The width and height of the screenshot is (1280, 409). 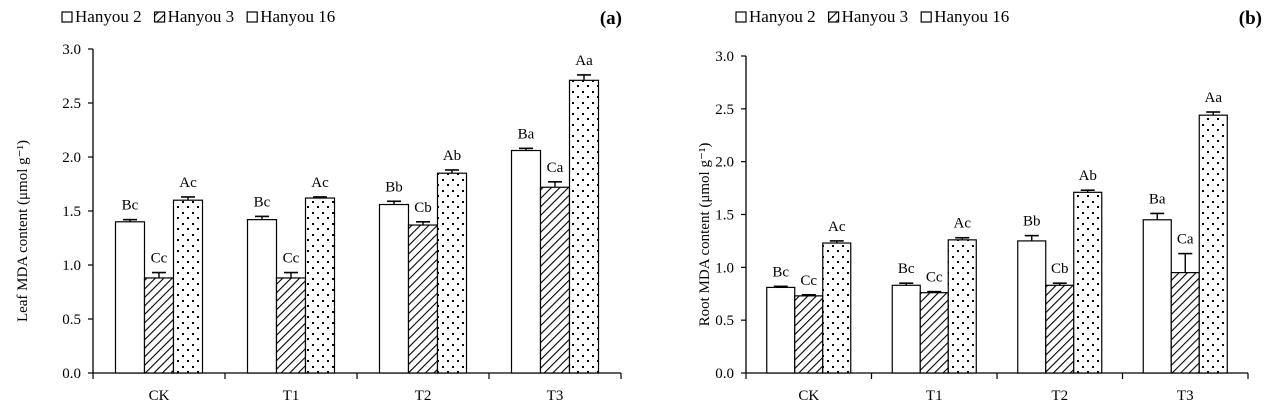 What do you see at coordinates (611, 18) in the screenshot?
I see `panel-label: (a)` at bounding box center [611, 18].